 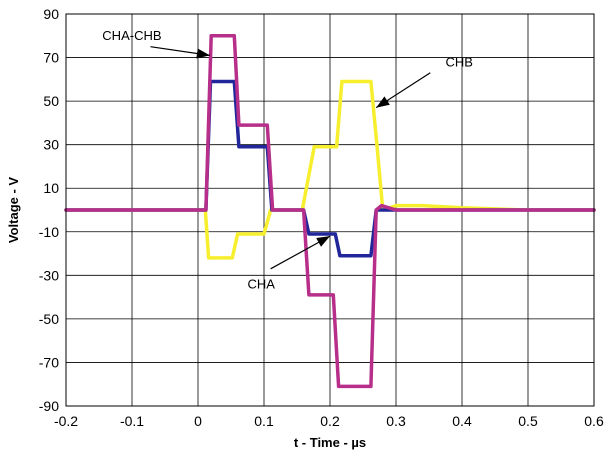 I want to click on y-tick-label: 10, so click(x=51, y=188).